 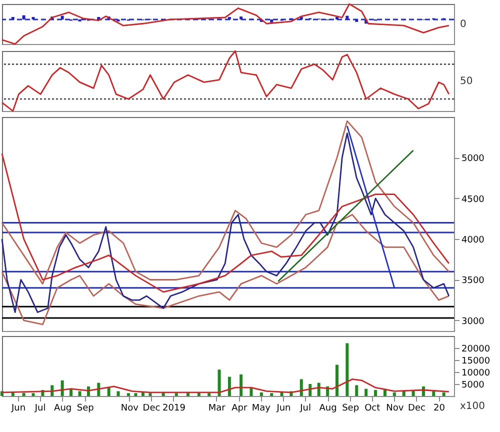 What do you see at coordinates (473, 281) in the screenshot?
I see `y-tick-label: 3500` at bounding box center [473, 281].